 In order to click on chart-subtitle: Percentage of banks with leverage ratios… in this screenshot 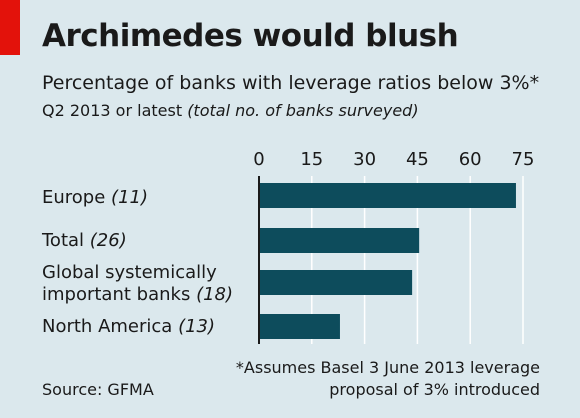, I will do `click(291, 83)`.